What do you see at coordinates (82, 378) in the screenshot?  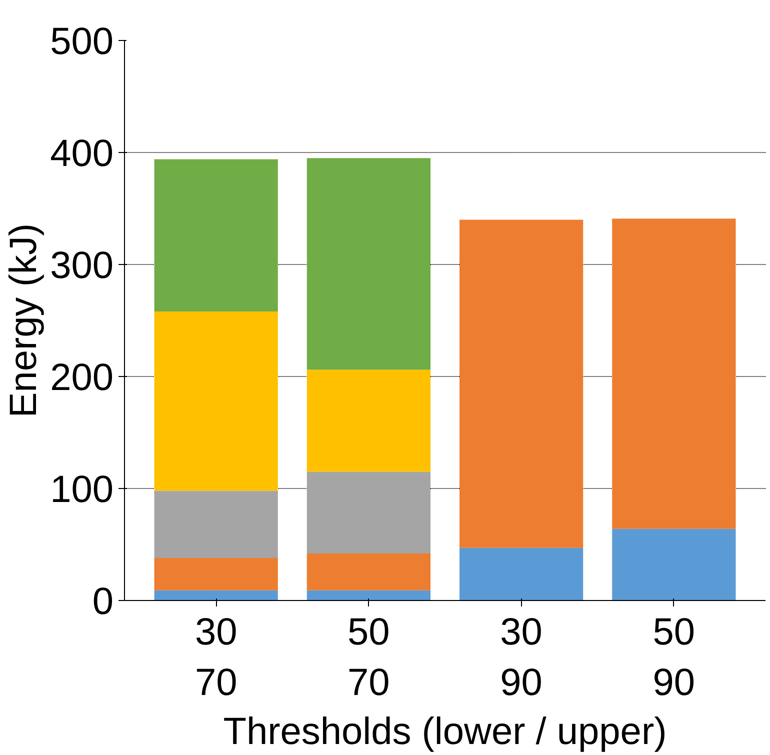 I see `y-tick-label: 200` at bounding box center [82, 378].